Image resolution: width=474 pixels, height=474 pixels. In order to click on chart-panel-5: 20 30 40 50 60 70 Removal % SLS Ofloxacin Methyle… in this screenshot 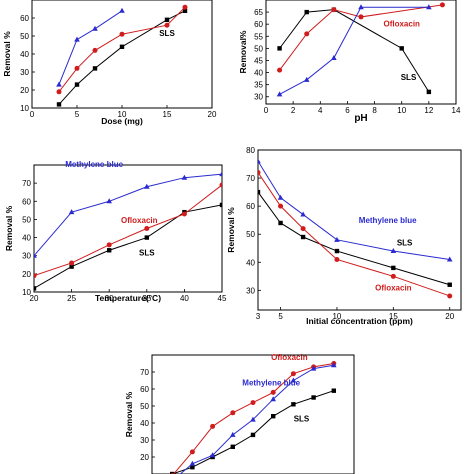, I will do `click(239, 413)`.